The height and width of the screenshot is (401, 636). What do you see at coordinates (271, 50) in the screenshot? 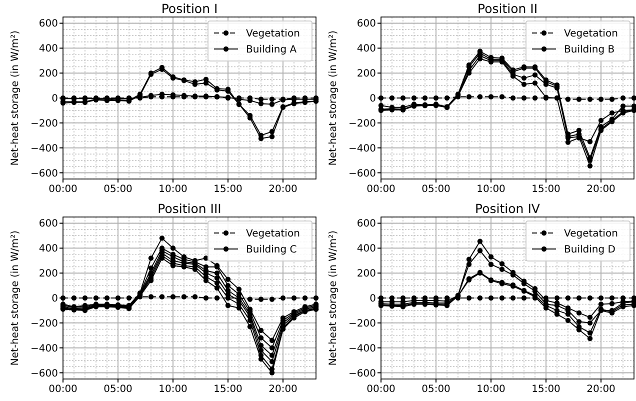
I see `legend-label: Building A` at bounding box center [271, 50].